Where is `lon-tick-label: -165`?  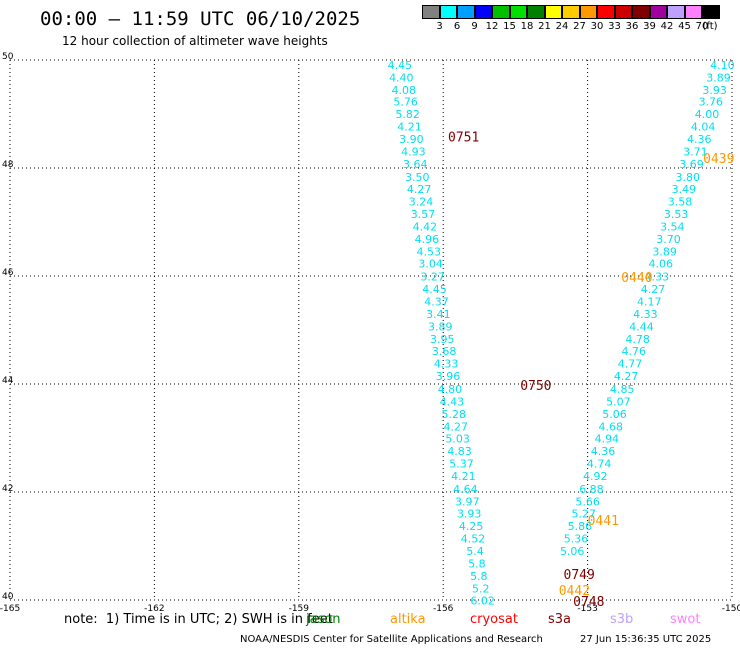 lon-tick-label: -165 is located at coordinates (10, 609).